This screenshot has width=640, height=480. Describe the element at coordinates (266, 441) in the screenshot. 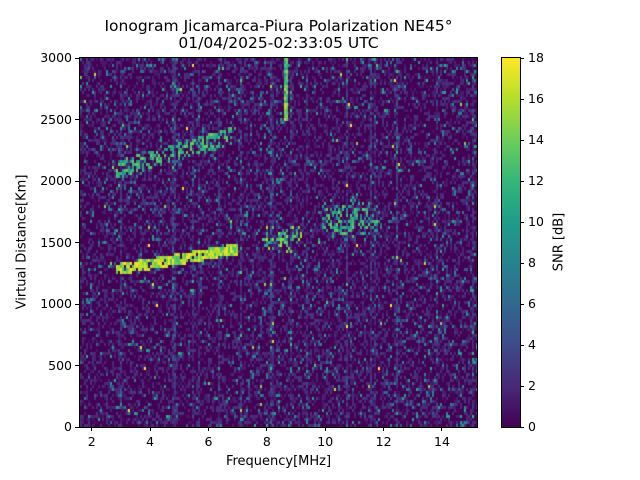

I see `x-tick-label: 8` at that location.